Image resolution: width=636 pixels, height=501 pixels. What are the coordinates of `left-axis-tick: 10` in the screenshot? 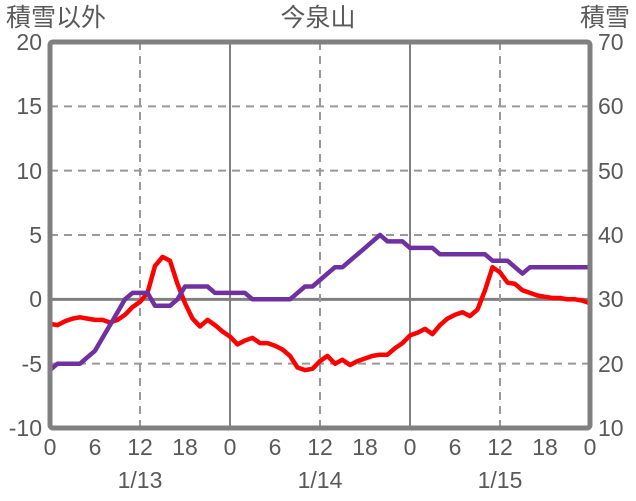 It's located at (29, 170).